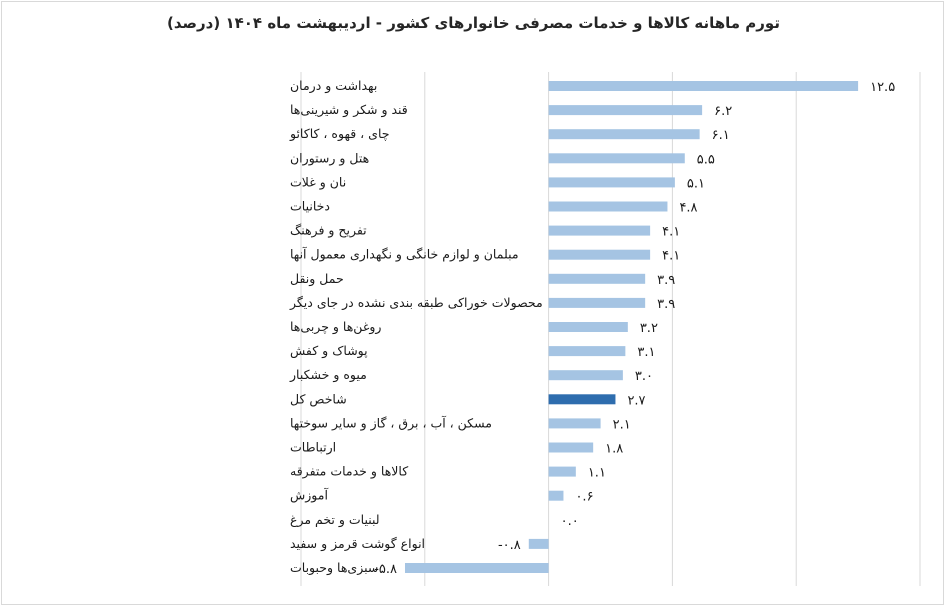  Describe the element at coordinates (644, 376) in the screenshot. I see `value-label-12: ۳.۰` at that location.